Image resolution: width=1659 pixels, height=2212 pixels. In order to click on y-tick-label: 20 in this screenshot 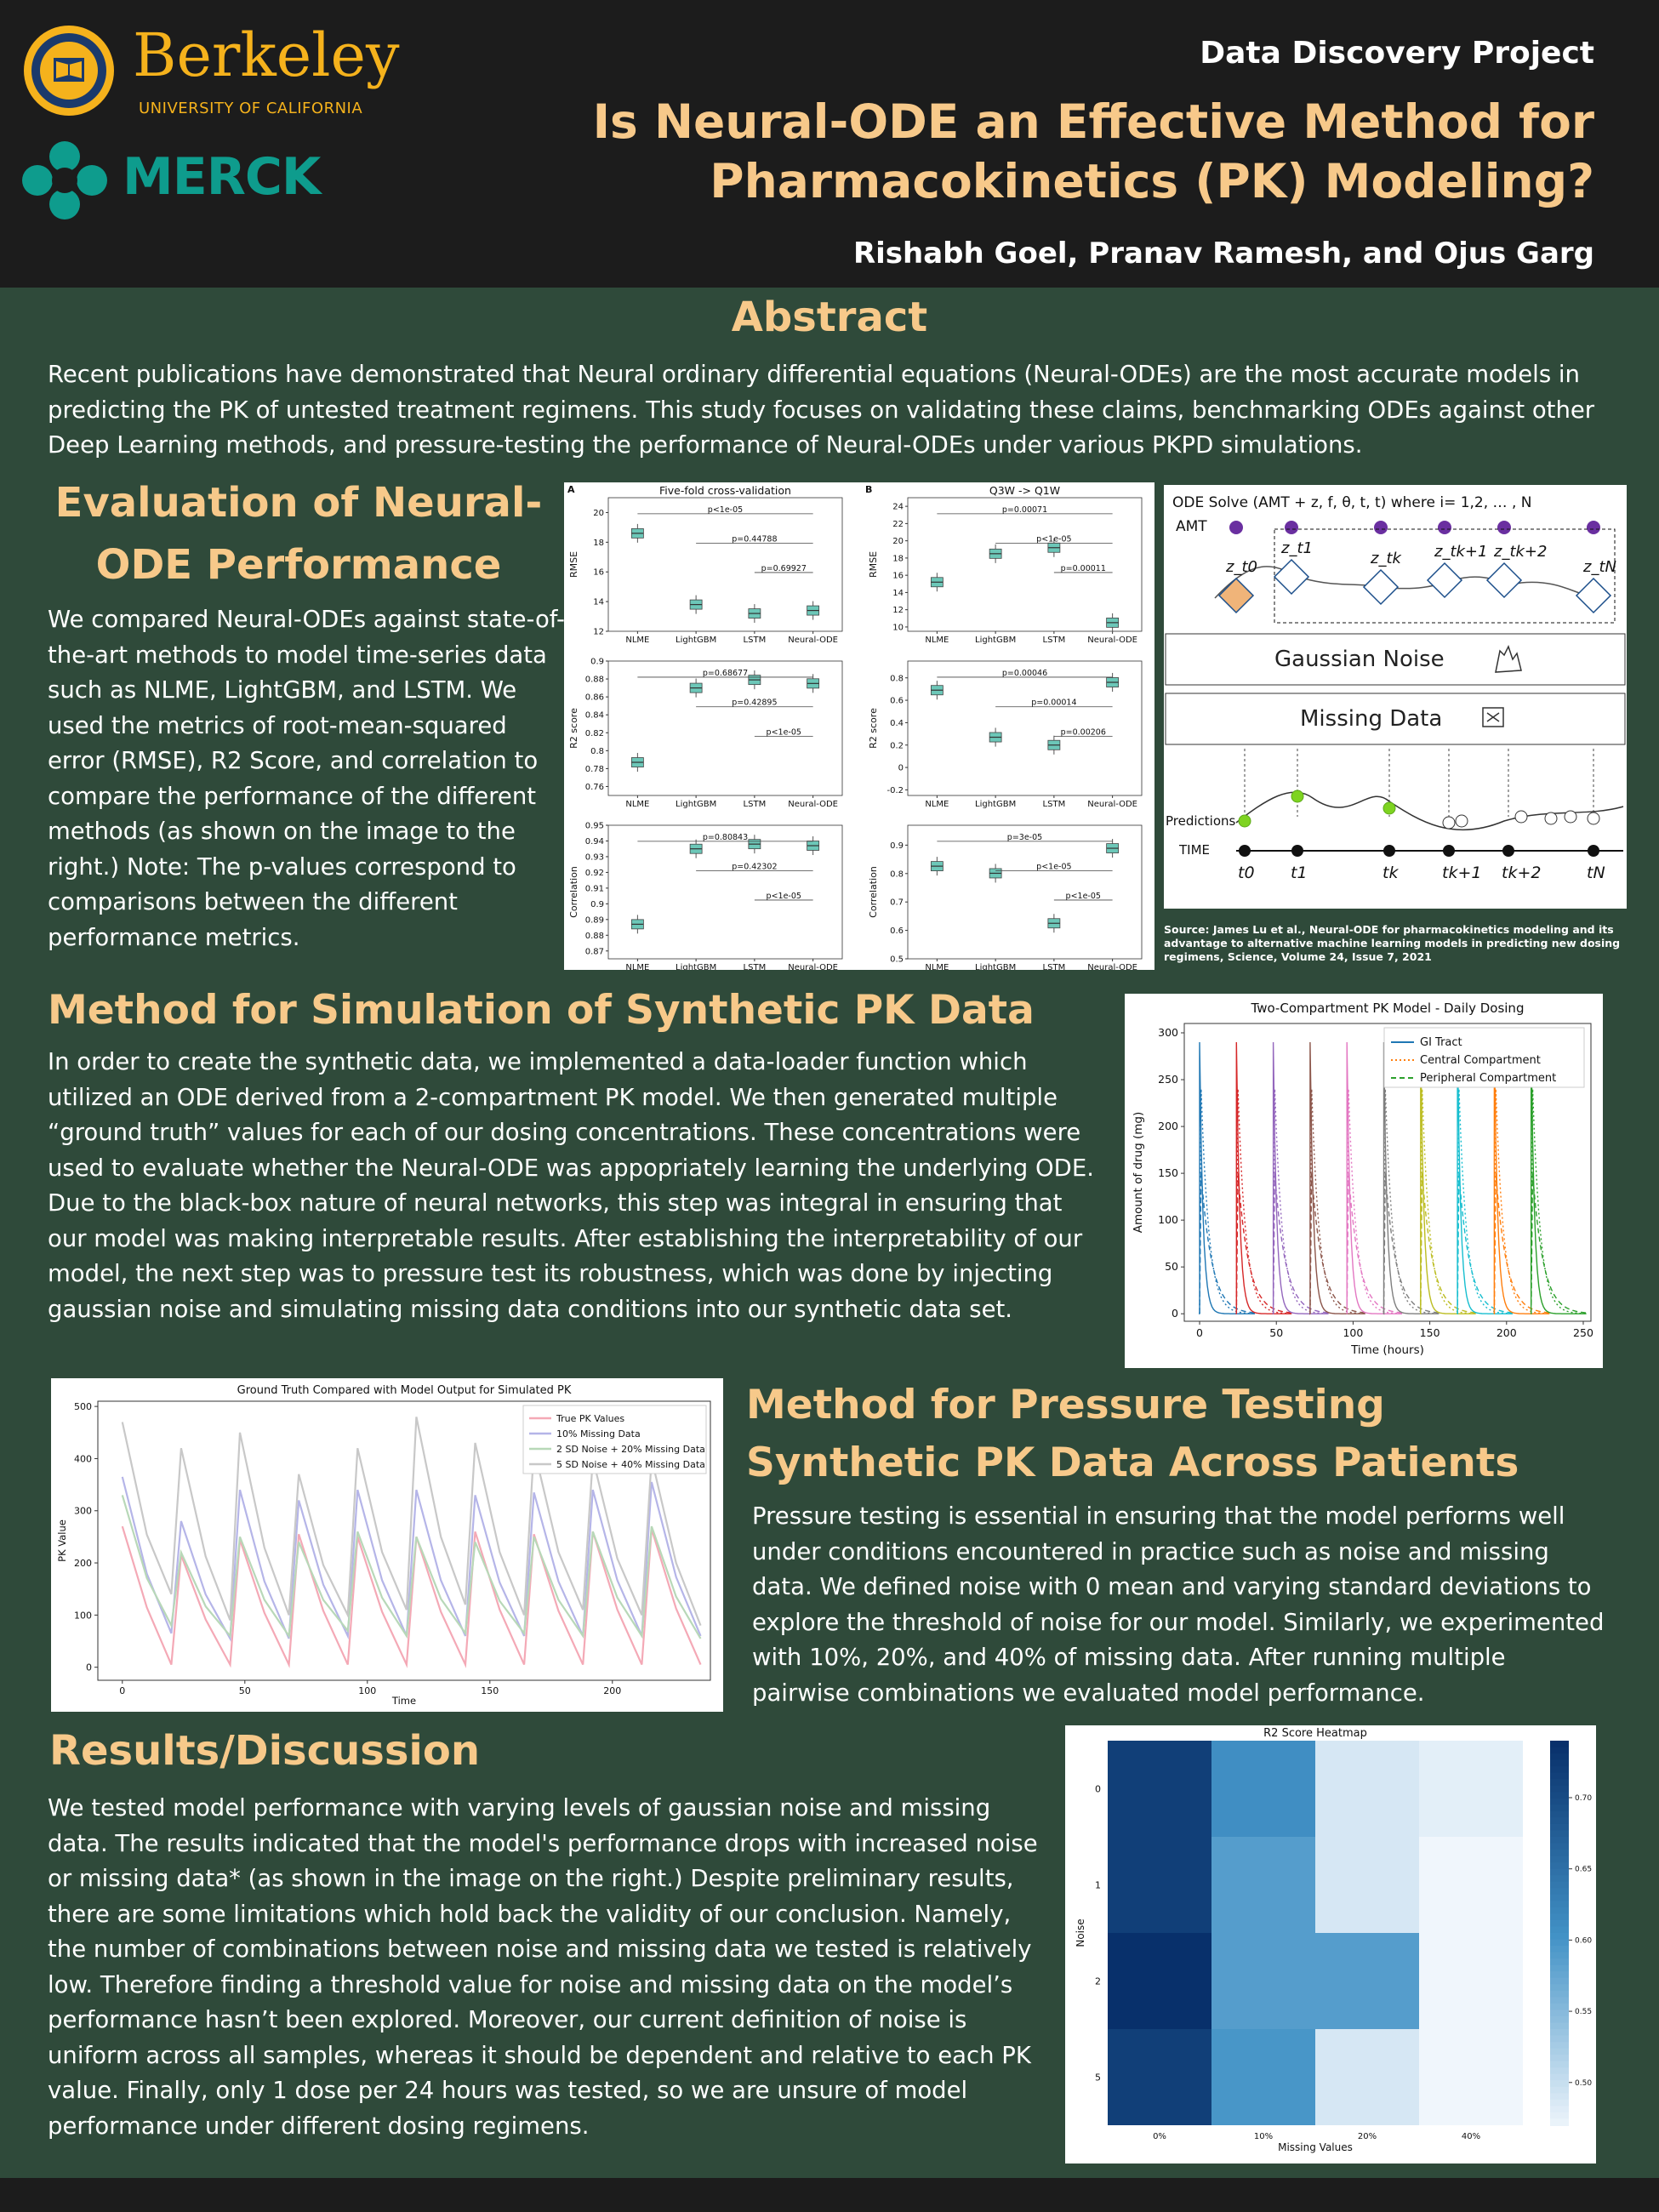, I will do `click(898, 541)`.